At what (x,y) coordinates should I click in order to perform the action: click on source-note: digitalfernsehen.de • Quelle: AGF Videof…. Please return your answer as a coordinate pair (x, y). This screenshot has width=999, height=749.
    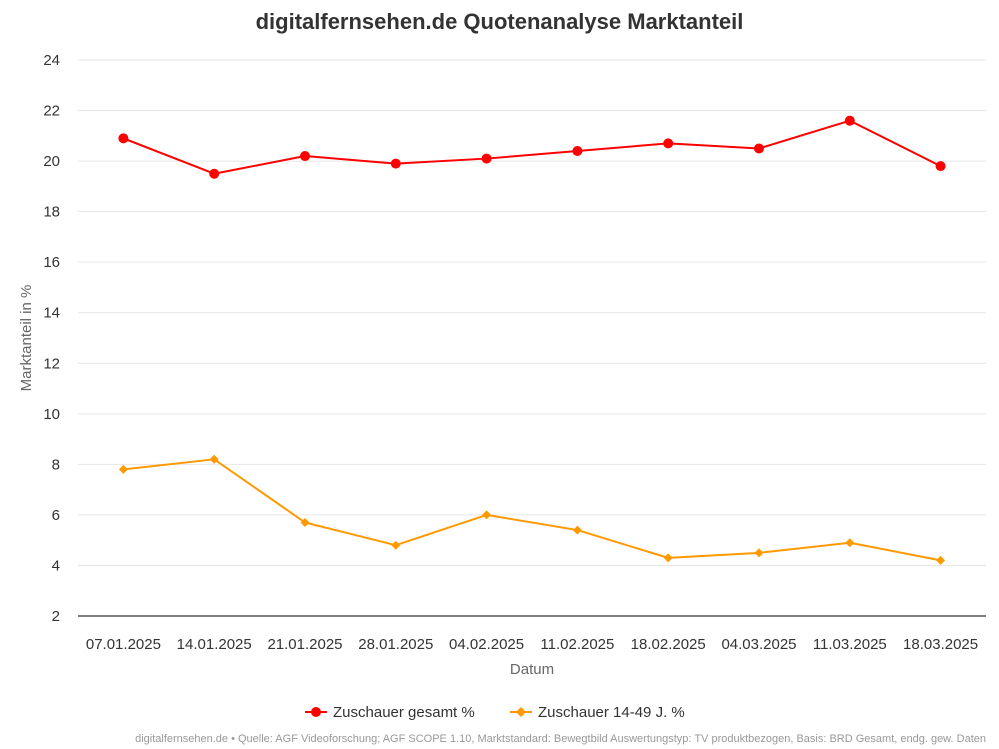
    Looking at the image, I should click on (560, 739).